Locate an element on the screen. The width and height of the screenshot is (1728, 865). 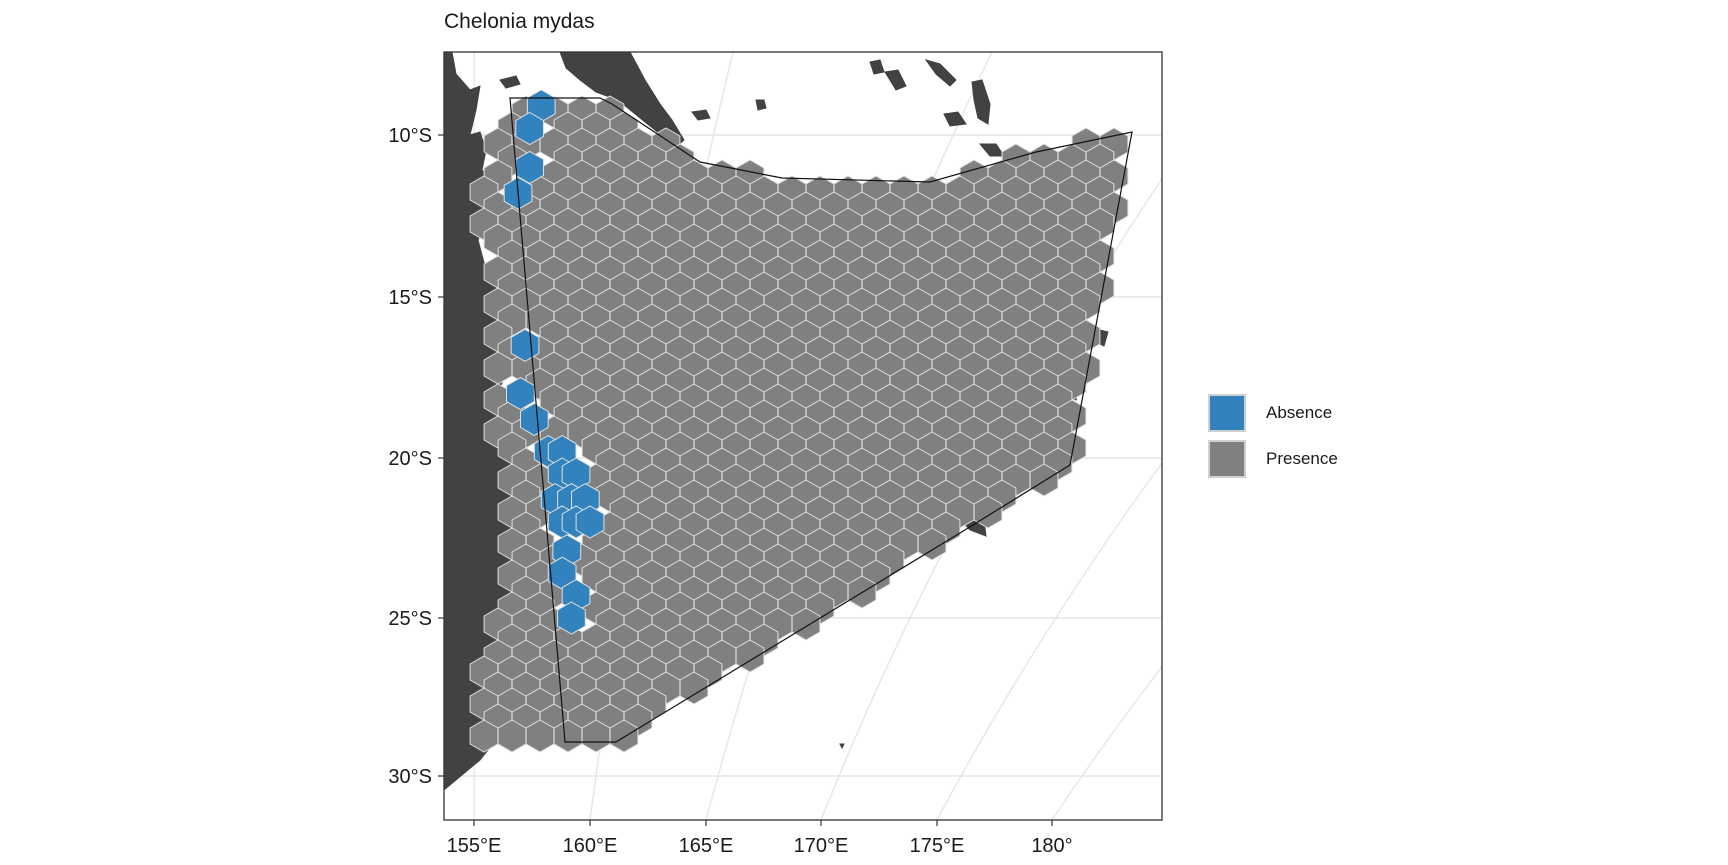
x-tick-label: 170°E is located at coordinates (821, 846).